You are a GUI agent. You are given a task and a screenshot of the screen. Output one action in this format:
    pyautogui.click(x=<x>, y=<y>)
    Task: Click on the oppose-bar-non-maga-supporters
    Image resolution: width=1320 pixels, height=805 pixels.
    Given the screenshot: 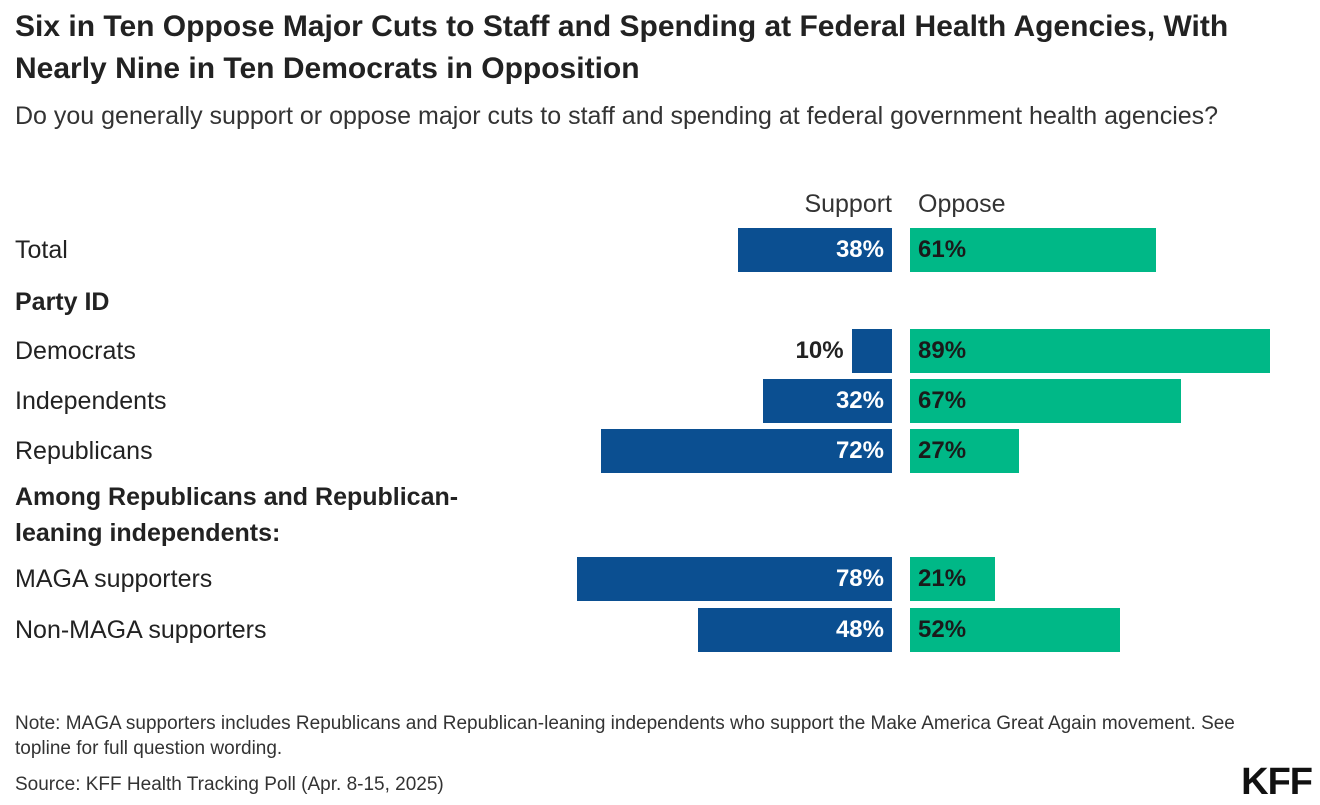 What is the action you would take?
    pyautogui.click(x=1015, y=630)
    